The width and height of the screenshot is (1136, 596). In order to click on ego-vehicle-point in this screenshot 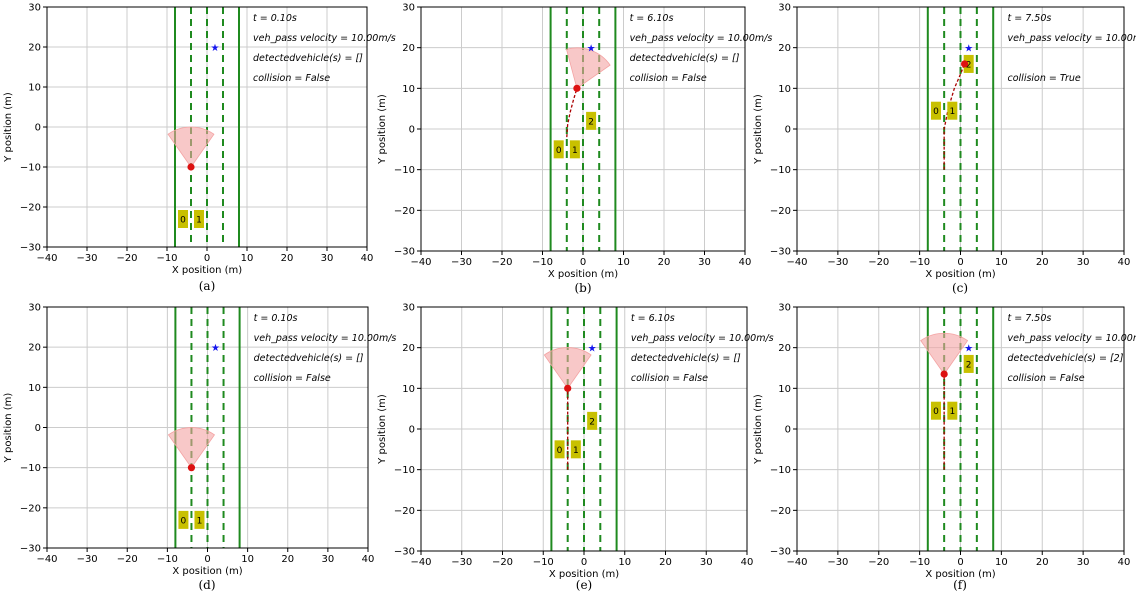, I will do `click(568, 388)`.